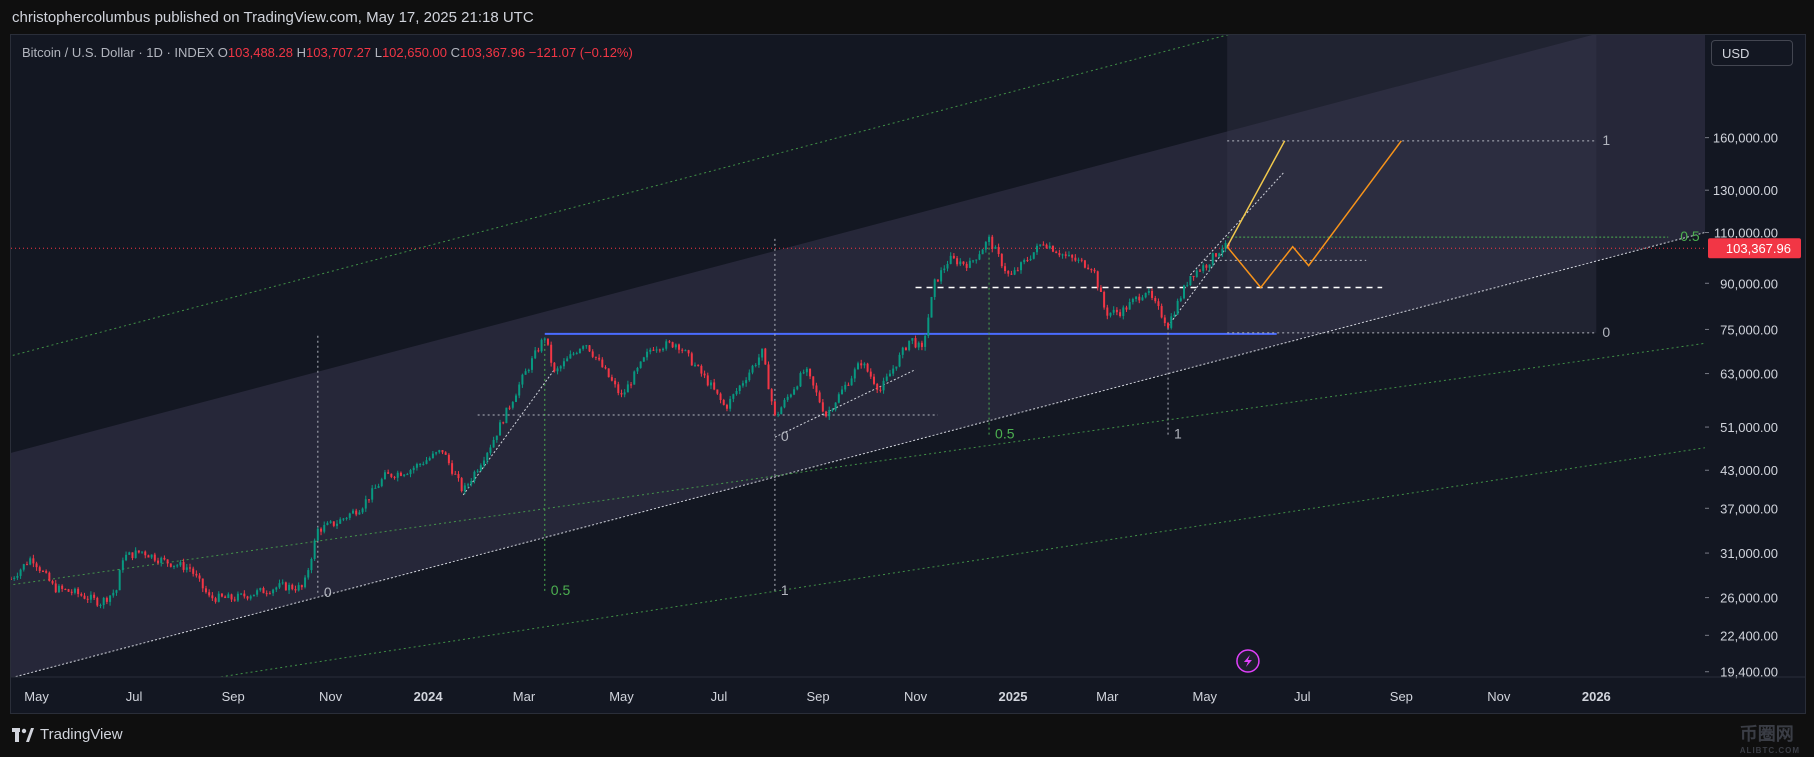 This screenshot has width=1814, height=757. I want to click on tradingview-logo: TradingView, so click(67, 734).